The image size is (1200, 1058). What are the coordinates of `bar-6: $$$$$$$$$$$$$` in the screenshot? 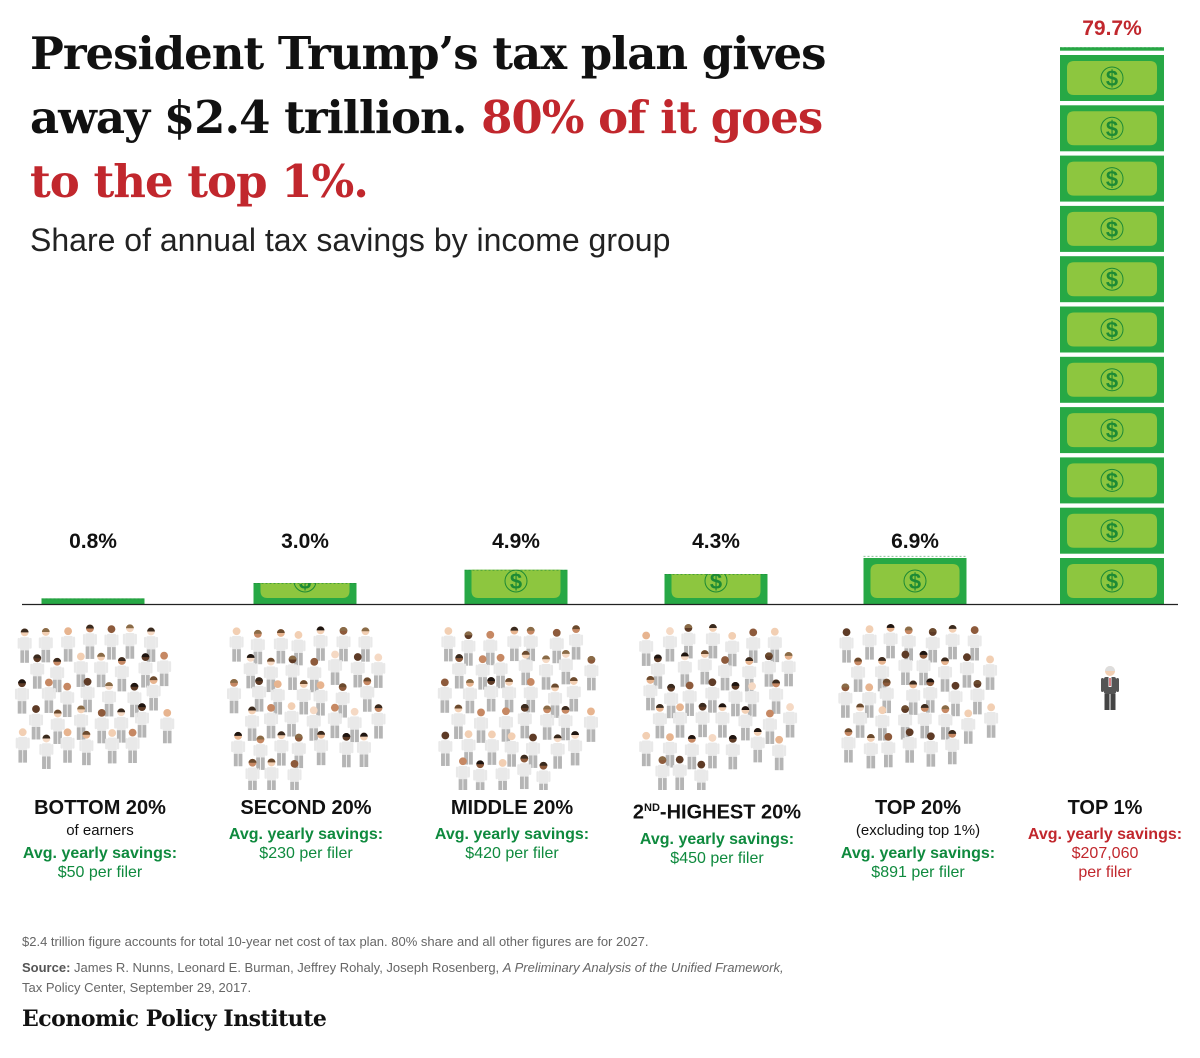 It's located at (1112, 325).